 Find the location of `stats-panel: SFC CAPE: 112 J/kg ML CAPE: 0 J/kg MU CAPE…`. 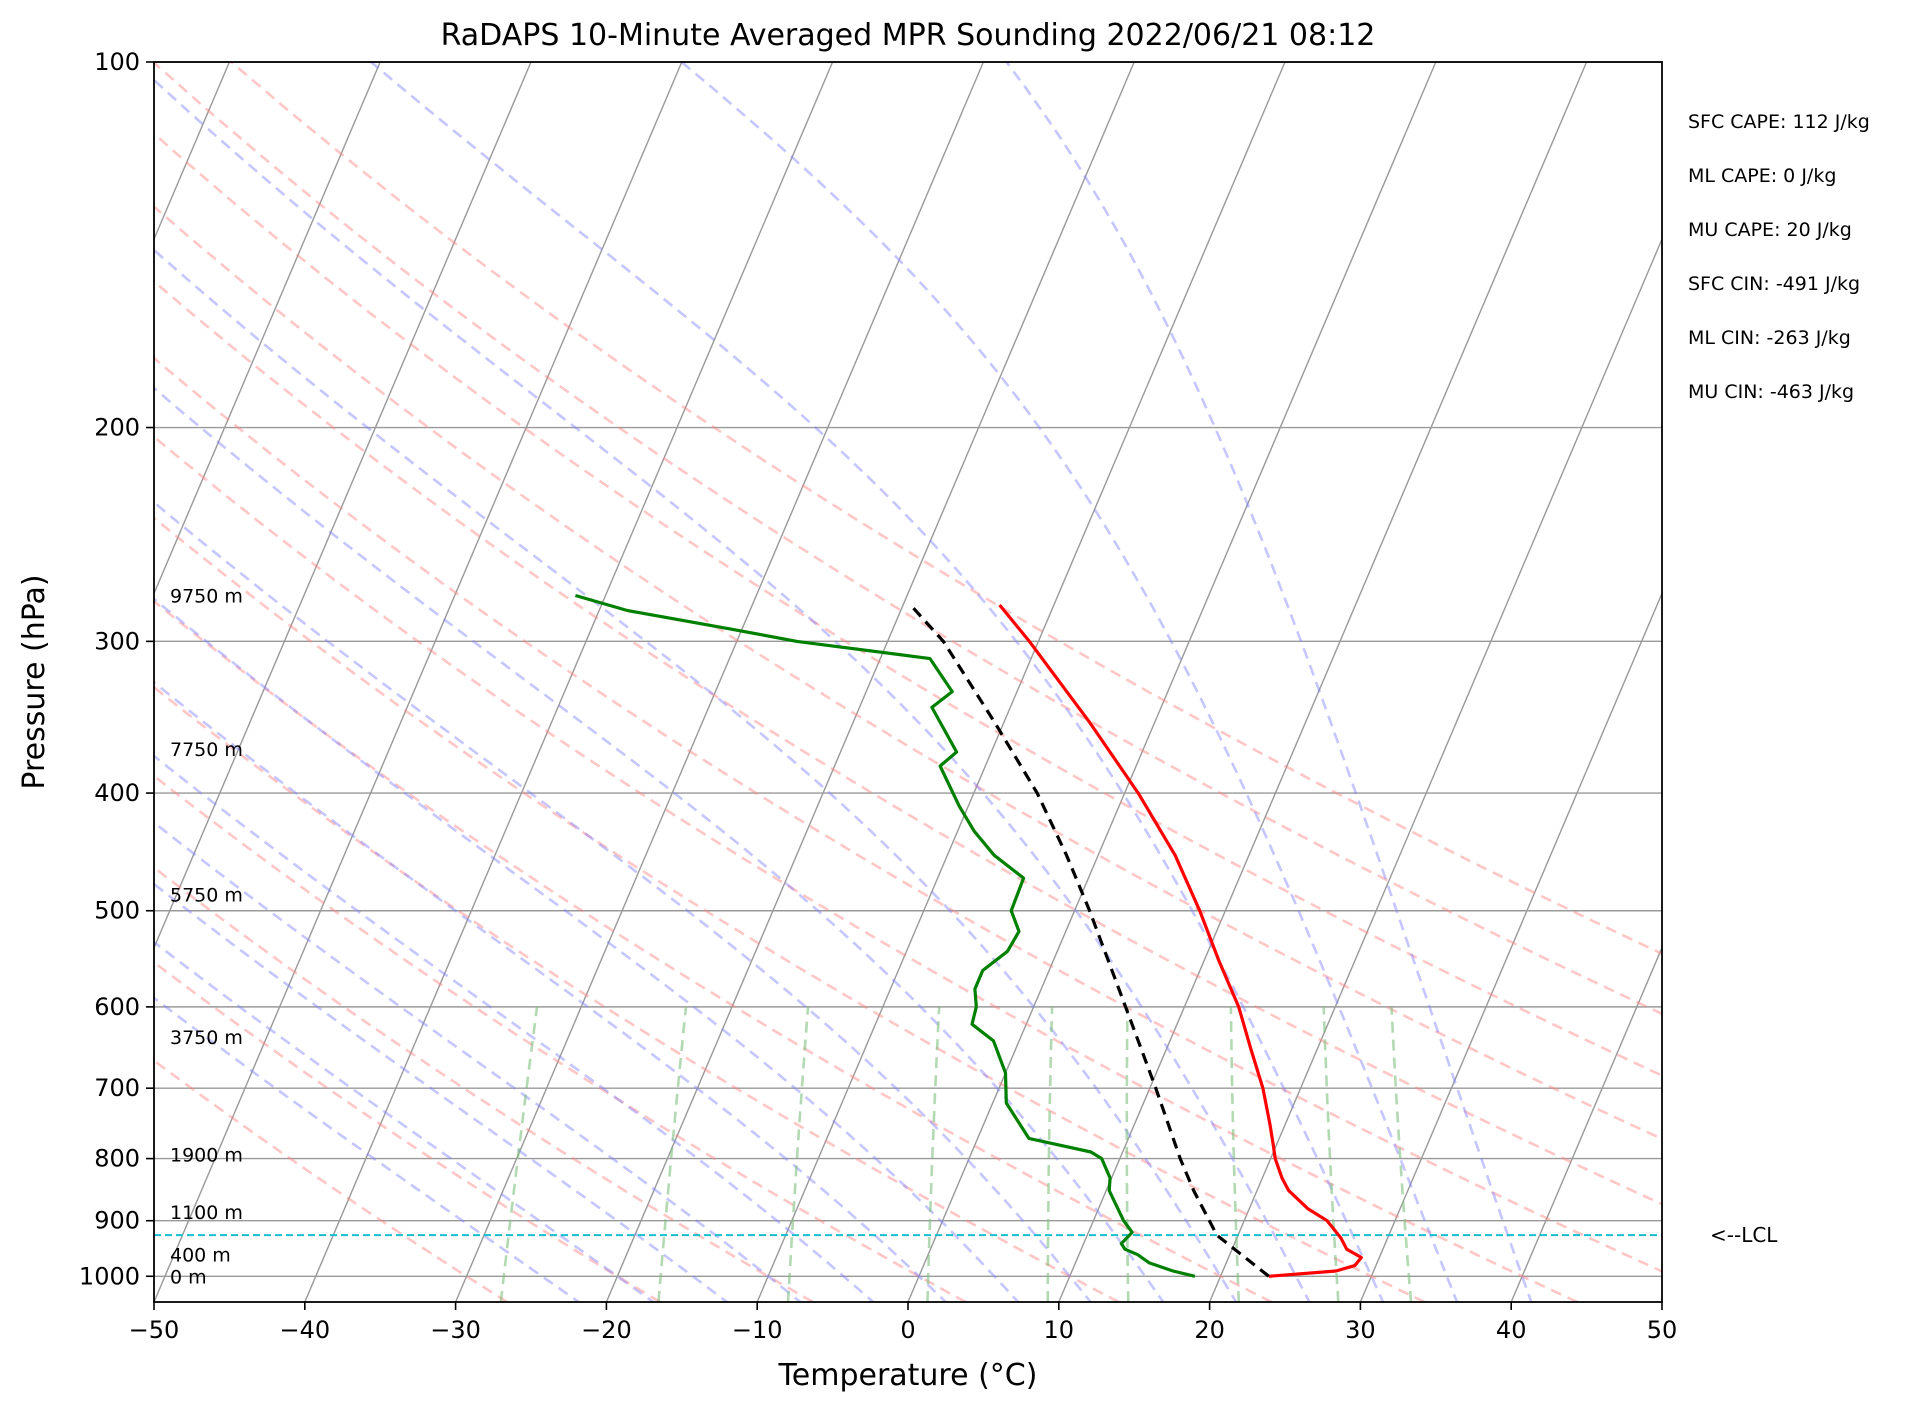

stats-panel: SFC CAPE: 112 J/kg ML CAPE: 0 J/kg MU CAPE… is located at coordinates (1779, 257).